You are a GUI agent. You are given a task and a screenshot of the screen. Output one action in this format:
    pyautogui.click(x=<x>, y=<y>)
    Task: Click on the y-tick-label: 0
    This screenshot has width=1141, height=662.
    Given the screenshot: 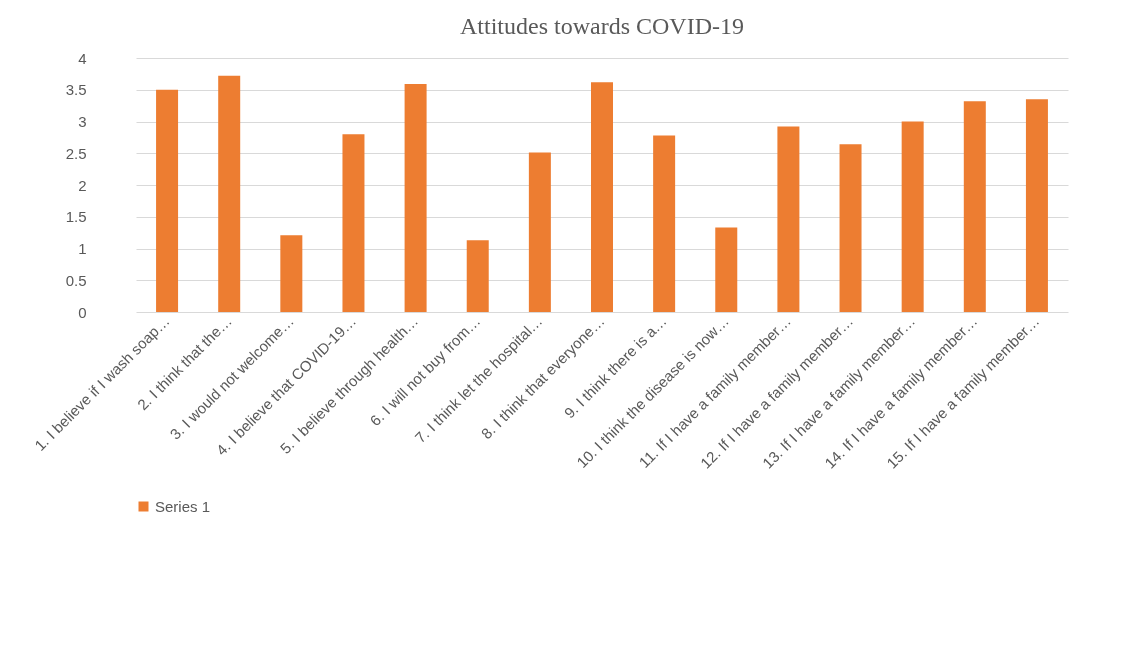 What is the action you would take?
    pyautogui.click(x=82, y=312)
    